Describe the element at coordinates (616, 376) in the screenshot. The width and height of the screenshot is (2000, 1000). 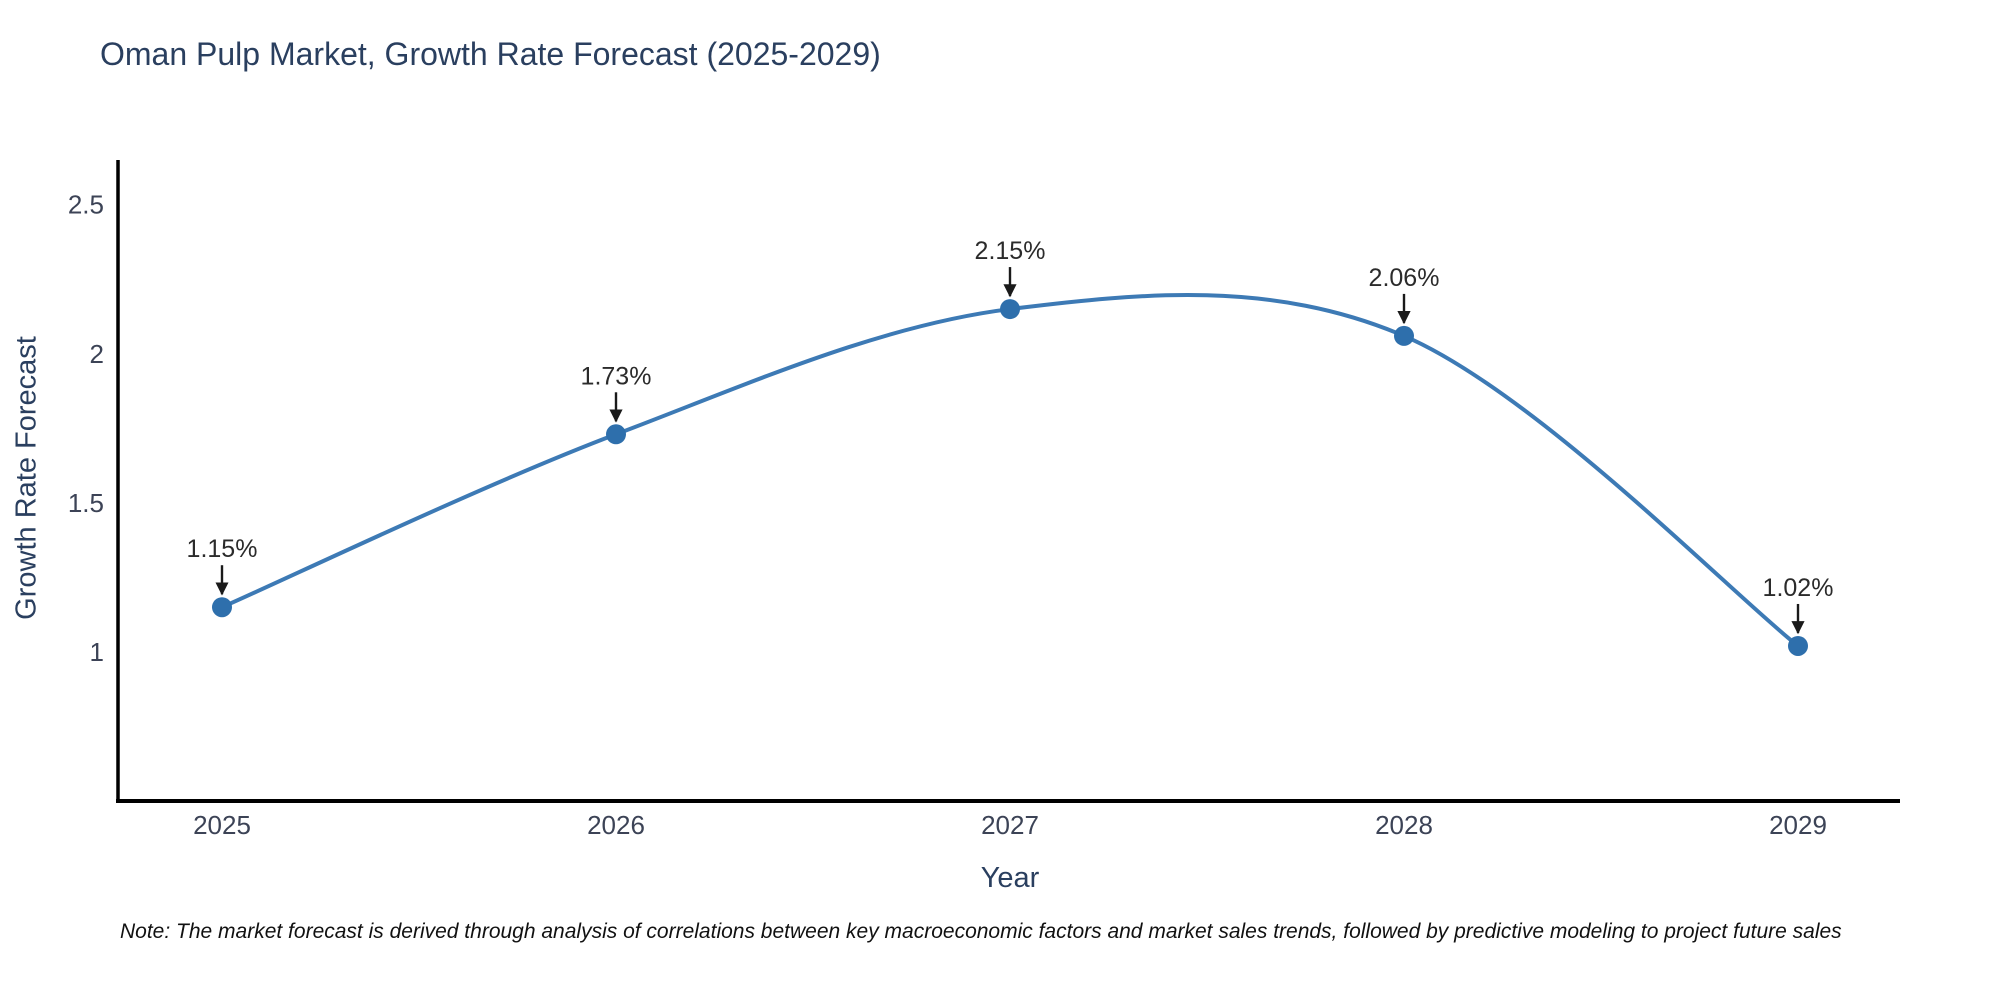
I see `point-value-label: 1.73%` at that location.